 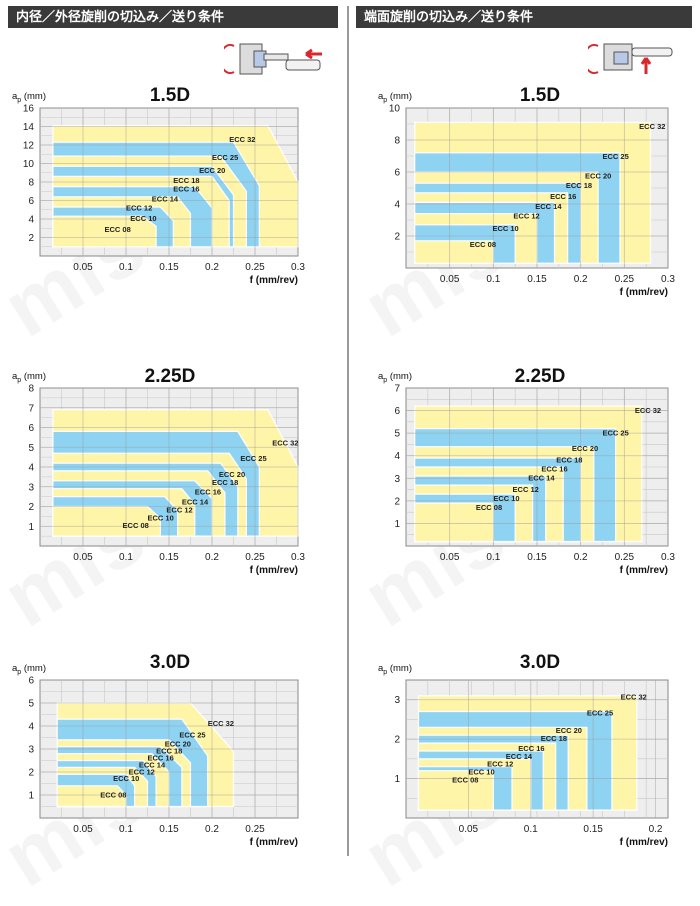 I want to click on y-tick-label: 7, so click(x=31, y=408).